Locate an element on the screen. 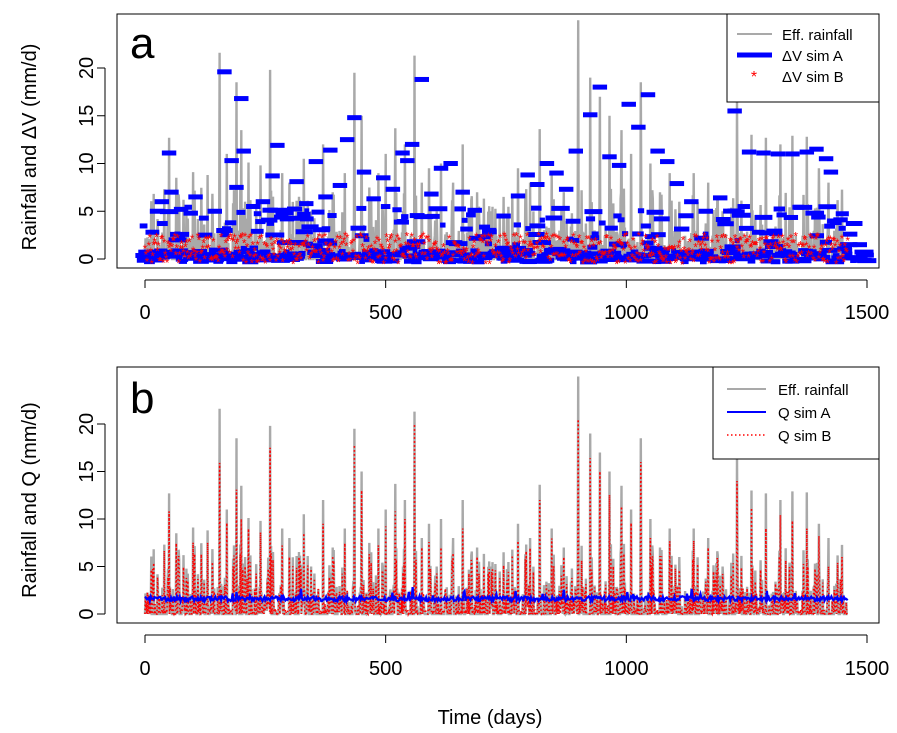 The image size is (897, 733). legend-dv-sim-b-star-icon: * is located at coordinates (754, 77).